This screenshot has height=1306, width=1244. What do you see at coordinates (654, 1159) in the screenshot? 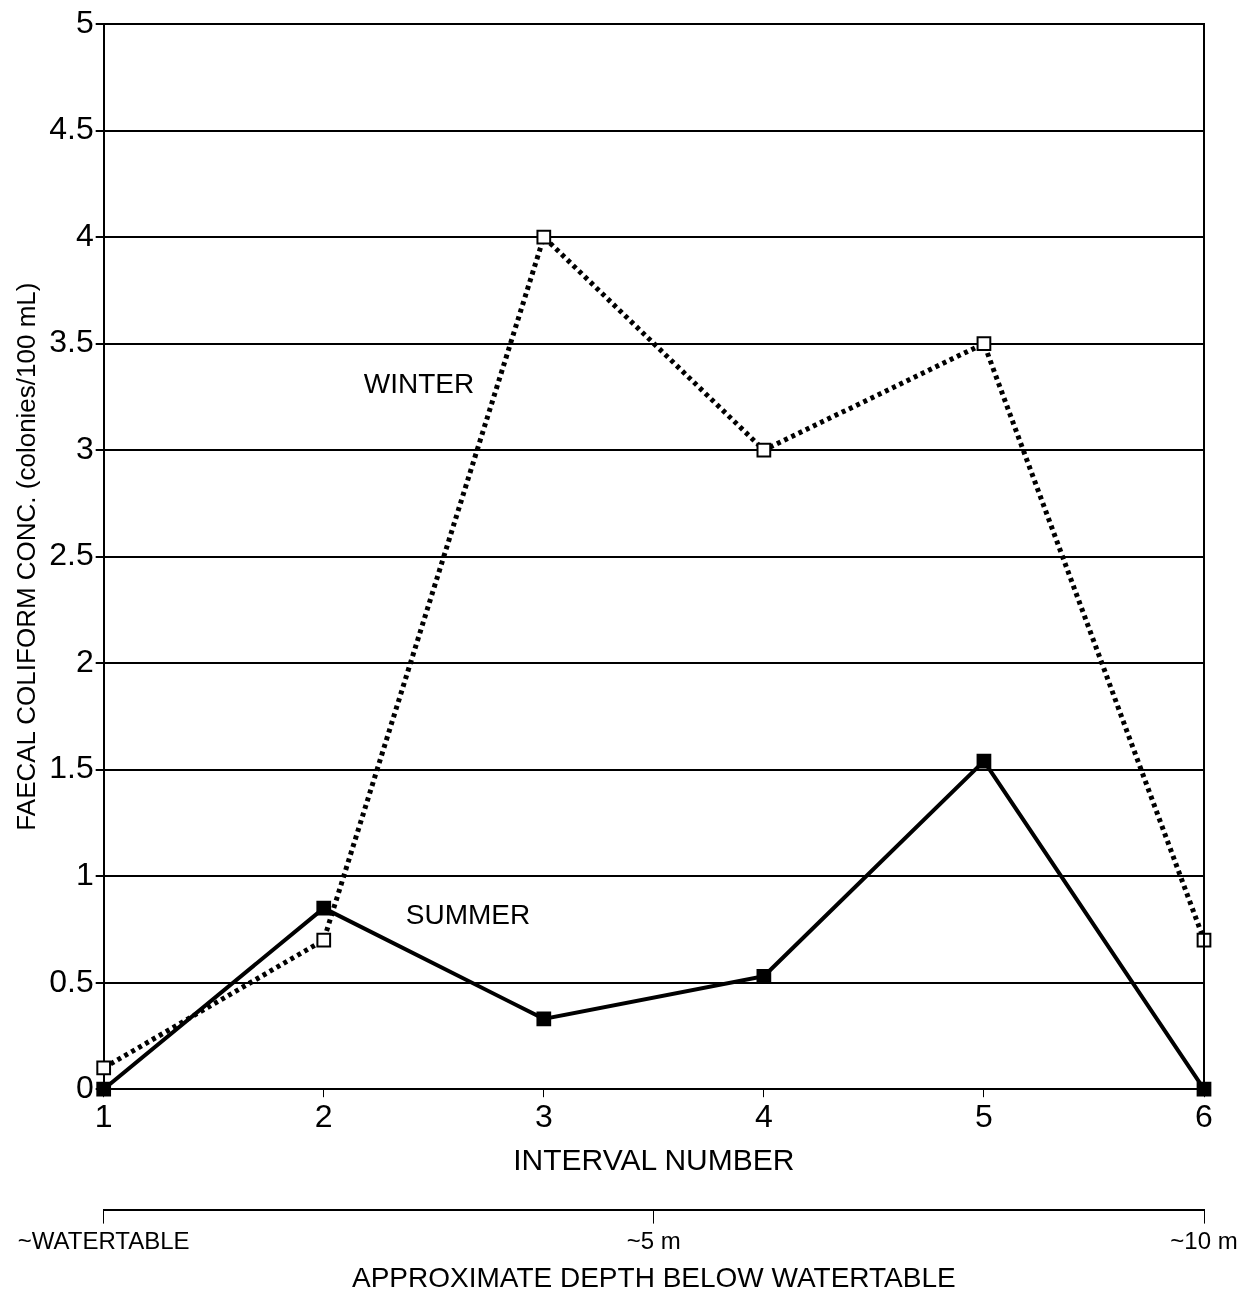
I see `x-axis-title: INTERVAL NUMBER` at bounding box center [654, 1159].